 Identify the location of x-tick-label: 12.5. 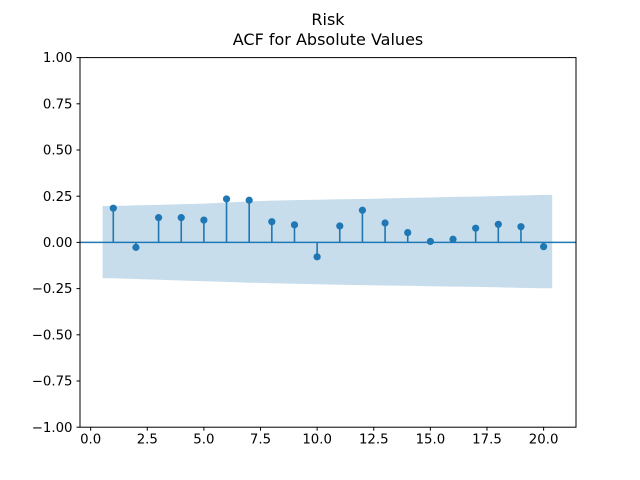
(374, 440).